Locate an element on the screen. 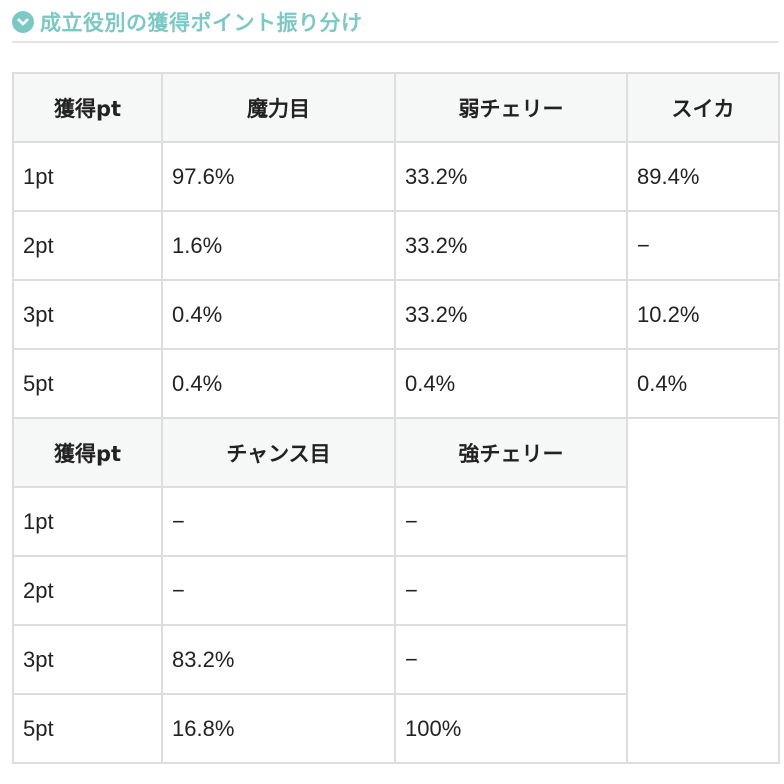  chevron-down-circle-icon is located at coordinates (23, 22).